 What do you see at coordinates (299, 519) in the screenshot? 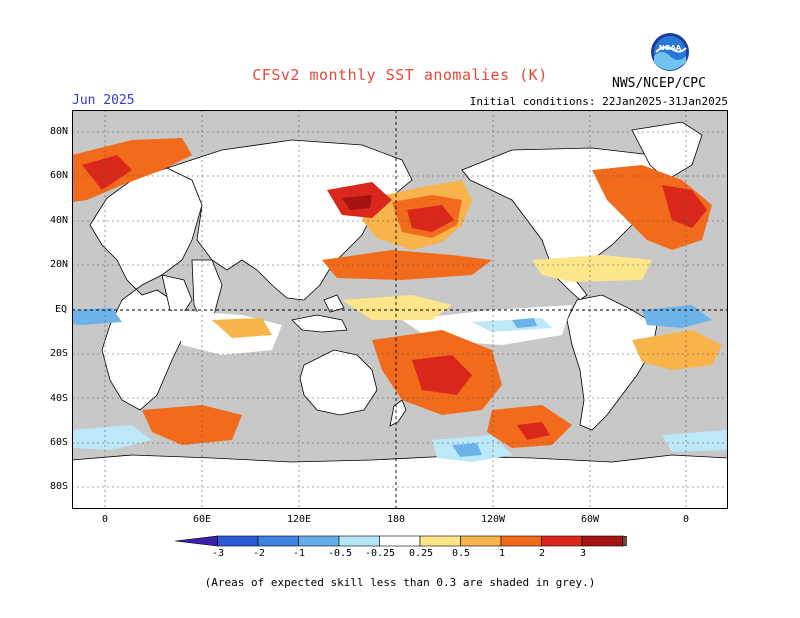
I see `lon-label: 120E` at bounding box center [299, 519].